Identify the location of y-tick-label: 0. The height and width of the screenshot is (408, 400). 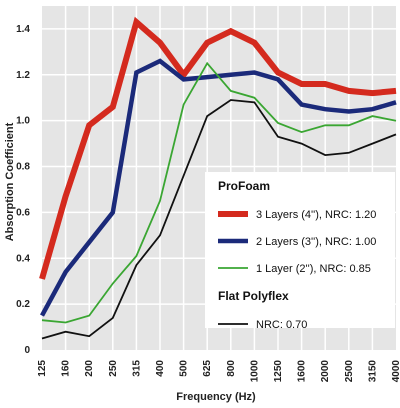
(27, 350).